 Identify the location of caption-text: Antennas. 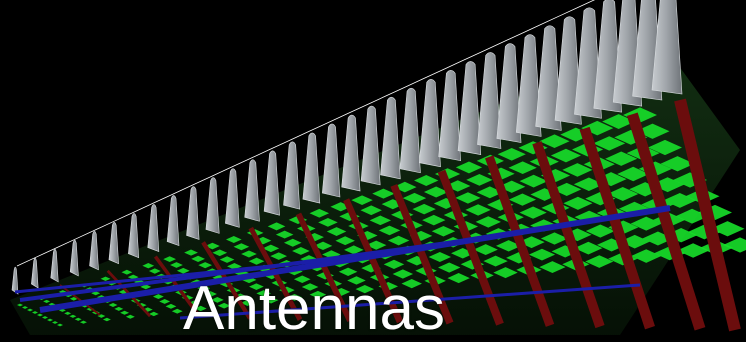
(314, 308).